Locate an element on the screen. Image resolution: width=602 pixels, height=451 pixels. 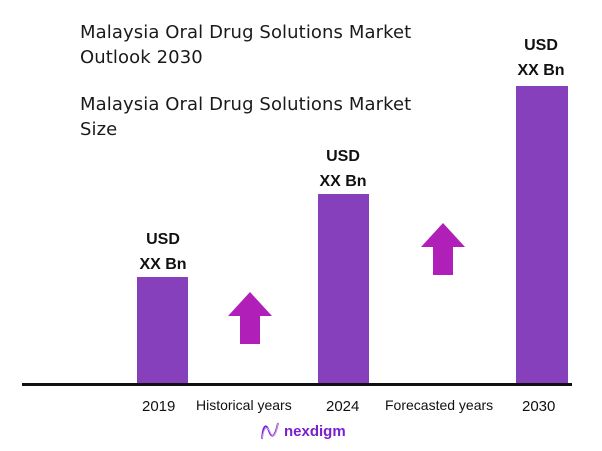
bar-2019 is located at coordinates (162, 330).